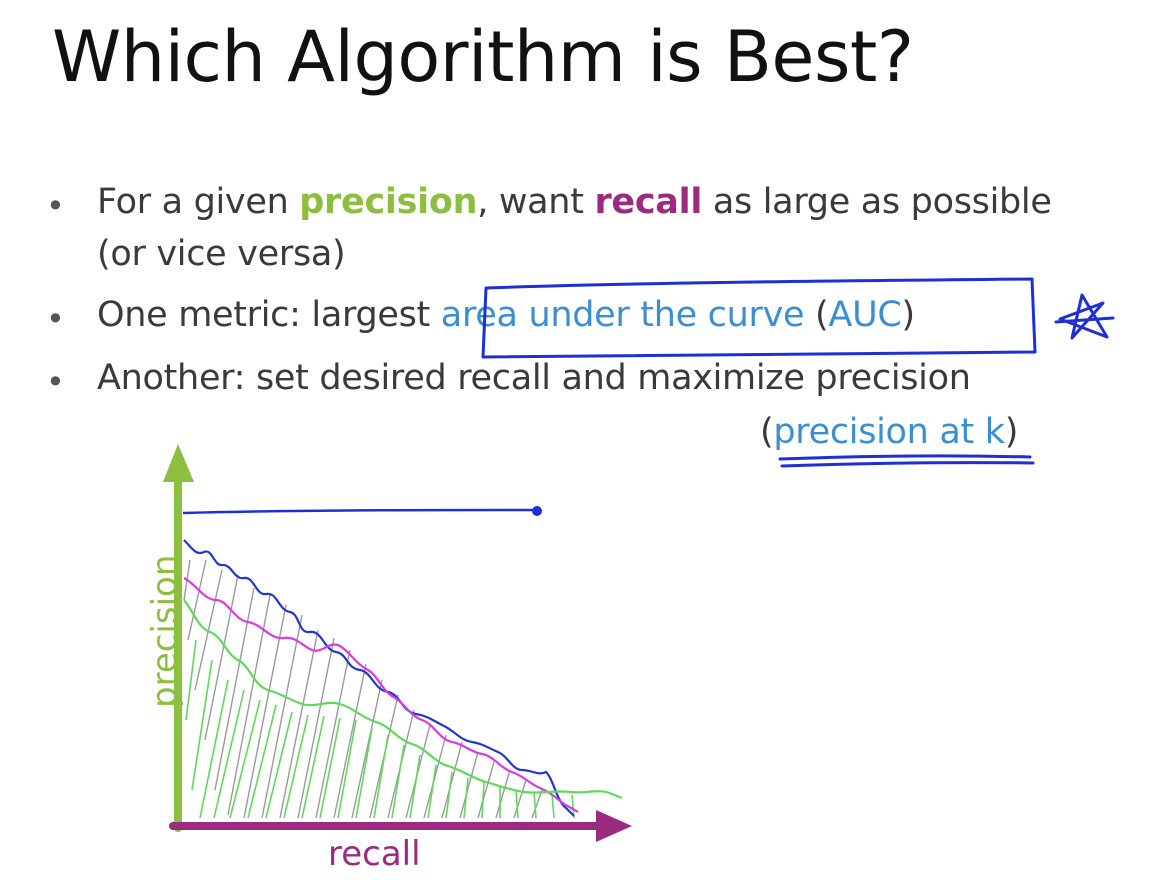 The height and width of the screenshot is (896, 1174). What do you see at coordinates (165, 631) in the screenshot?
I see `y-axis-label: precision` at bounding box center [165, 631].